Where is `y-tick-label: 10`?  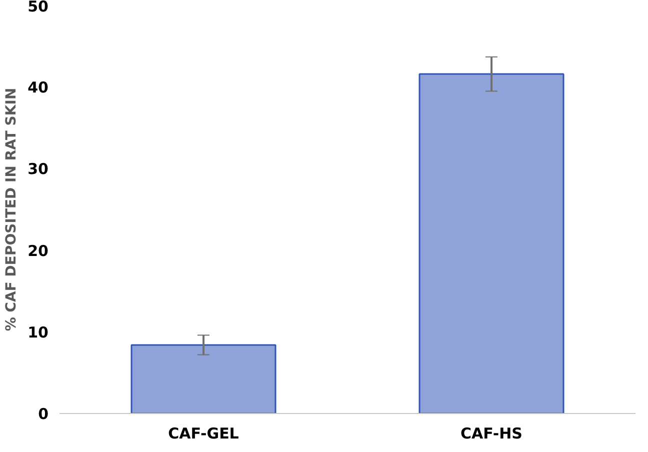
y-tick-label: 10 is located at coordinates (38, 332).